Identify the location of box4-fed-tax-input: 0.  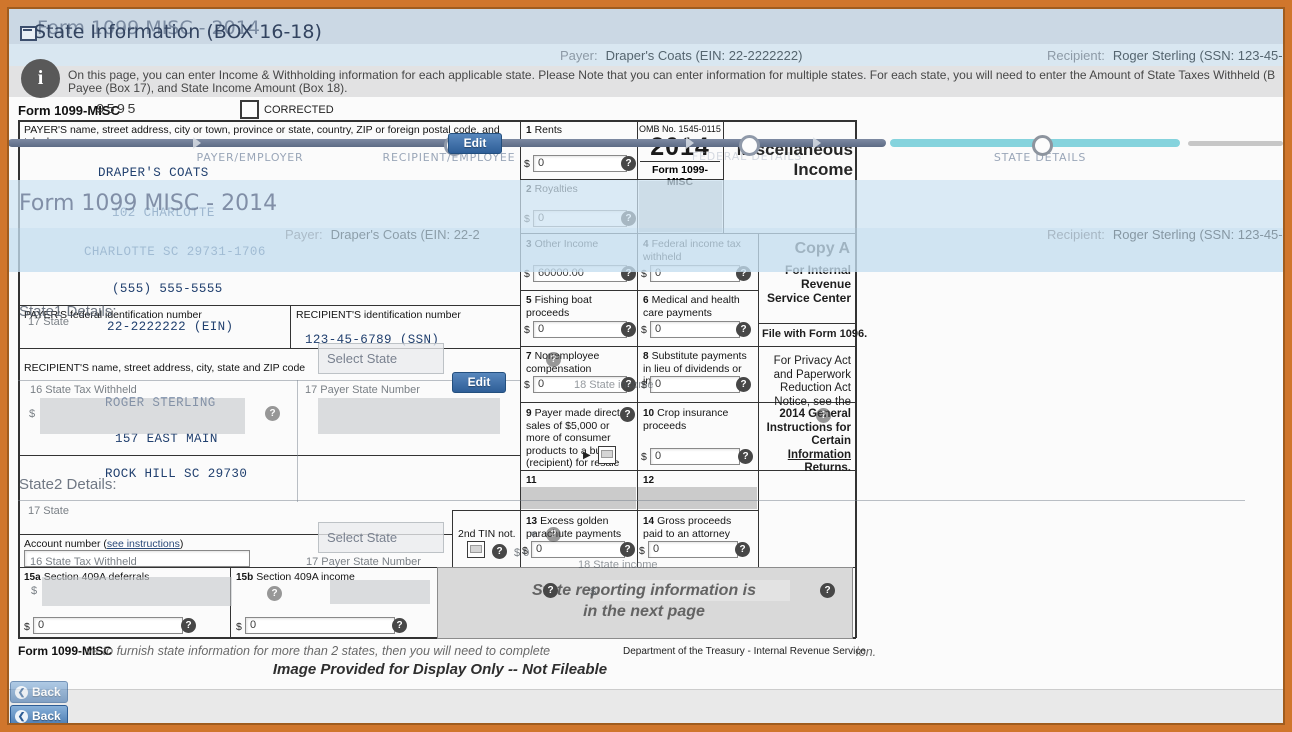
(695, 273).